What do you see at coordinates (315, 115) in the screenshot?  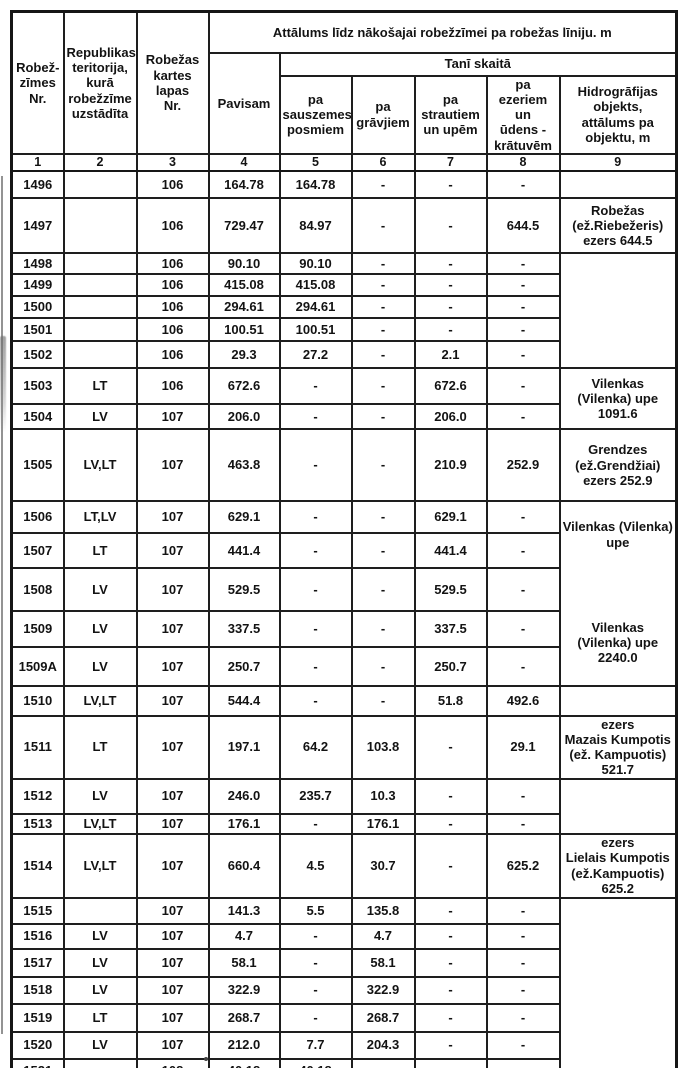 I see `header-land: pa sauszemes posmiem` at bounding box center [315, 115].